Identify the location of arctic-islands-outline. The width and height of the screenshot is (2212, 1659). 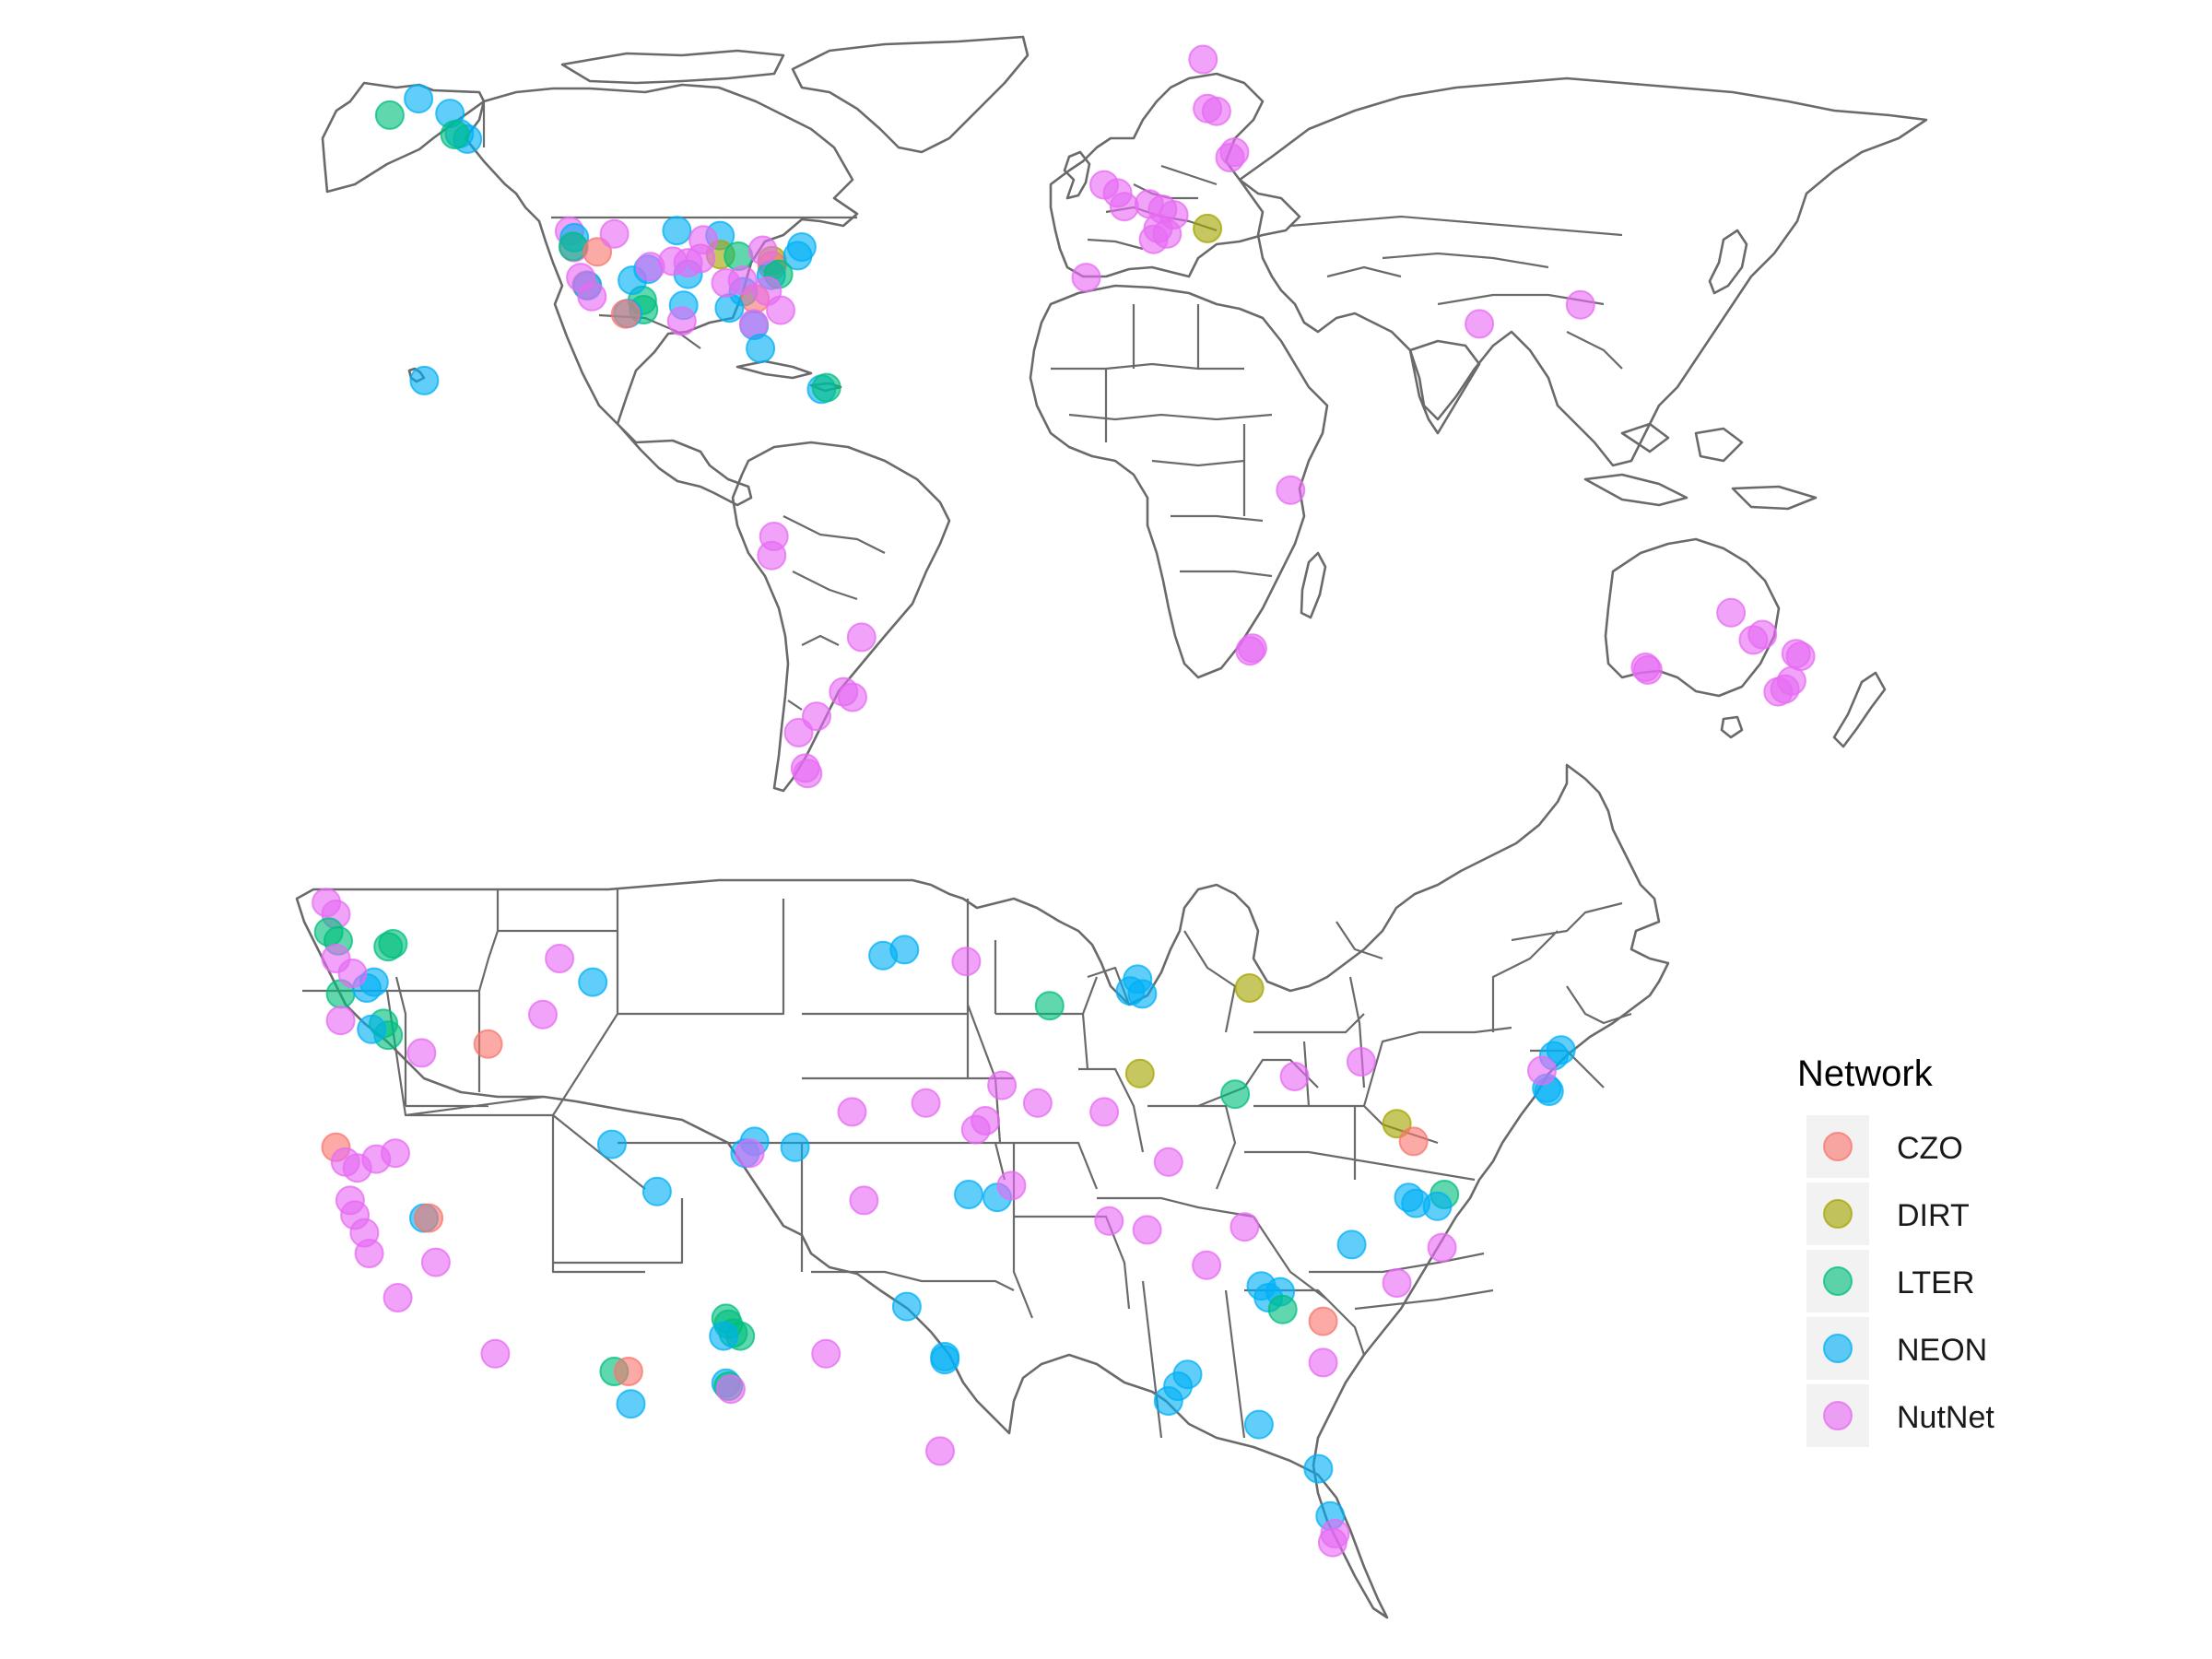
(672, 67).